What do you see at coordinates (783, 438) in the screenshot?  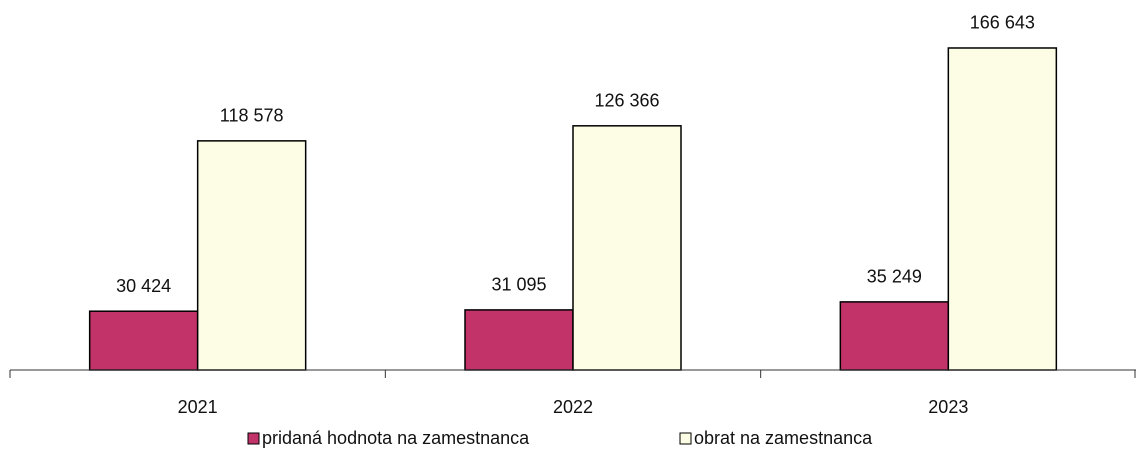 I see `legend-label: obrat na zamestnanca` at bounding box center [783, 438].